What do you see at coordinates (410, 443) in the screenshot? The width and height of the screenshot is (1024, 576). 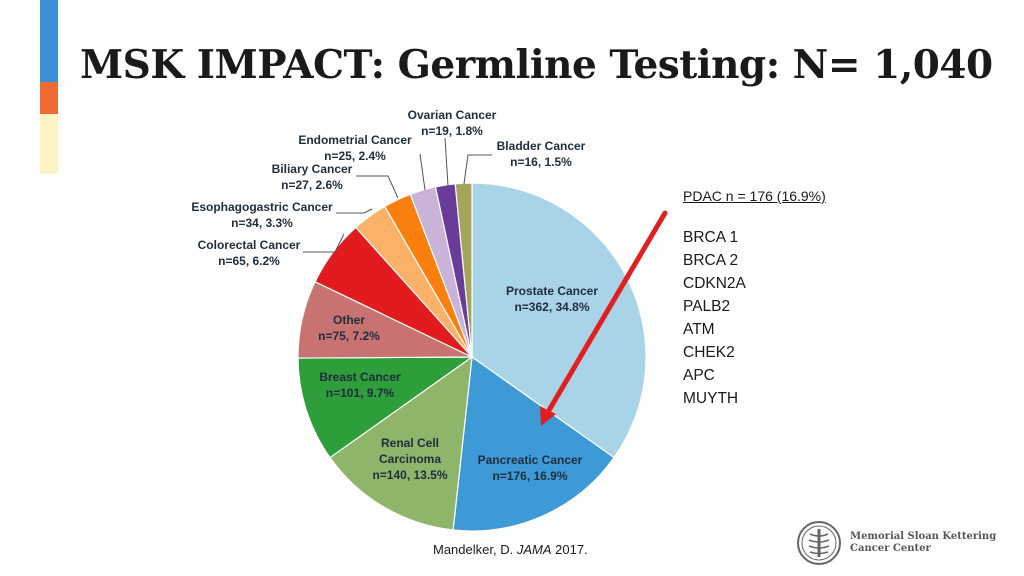 I see `slice-name-label: Renal Cell` at bounding box center [410, 443].